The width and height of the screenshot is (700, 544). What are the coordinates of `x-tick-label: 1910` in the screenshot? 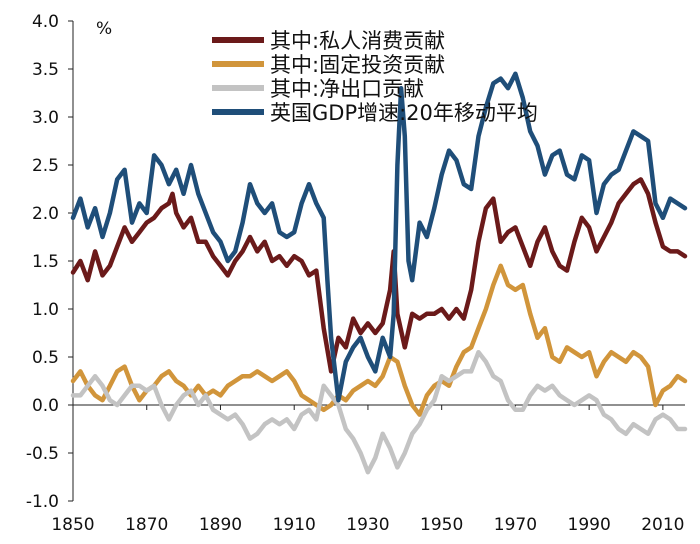 It's located at (294, 525).